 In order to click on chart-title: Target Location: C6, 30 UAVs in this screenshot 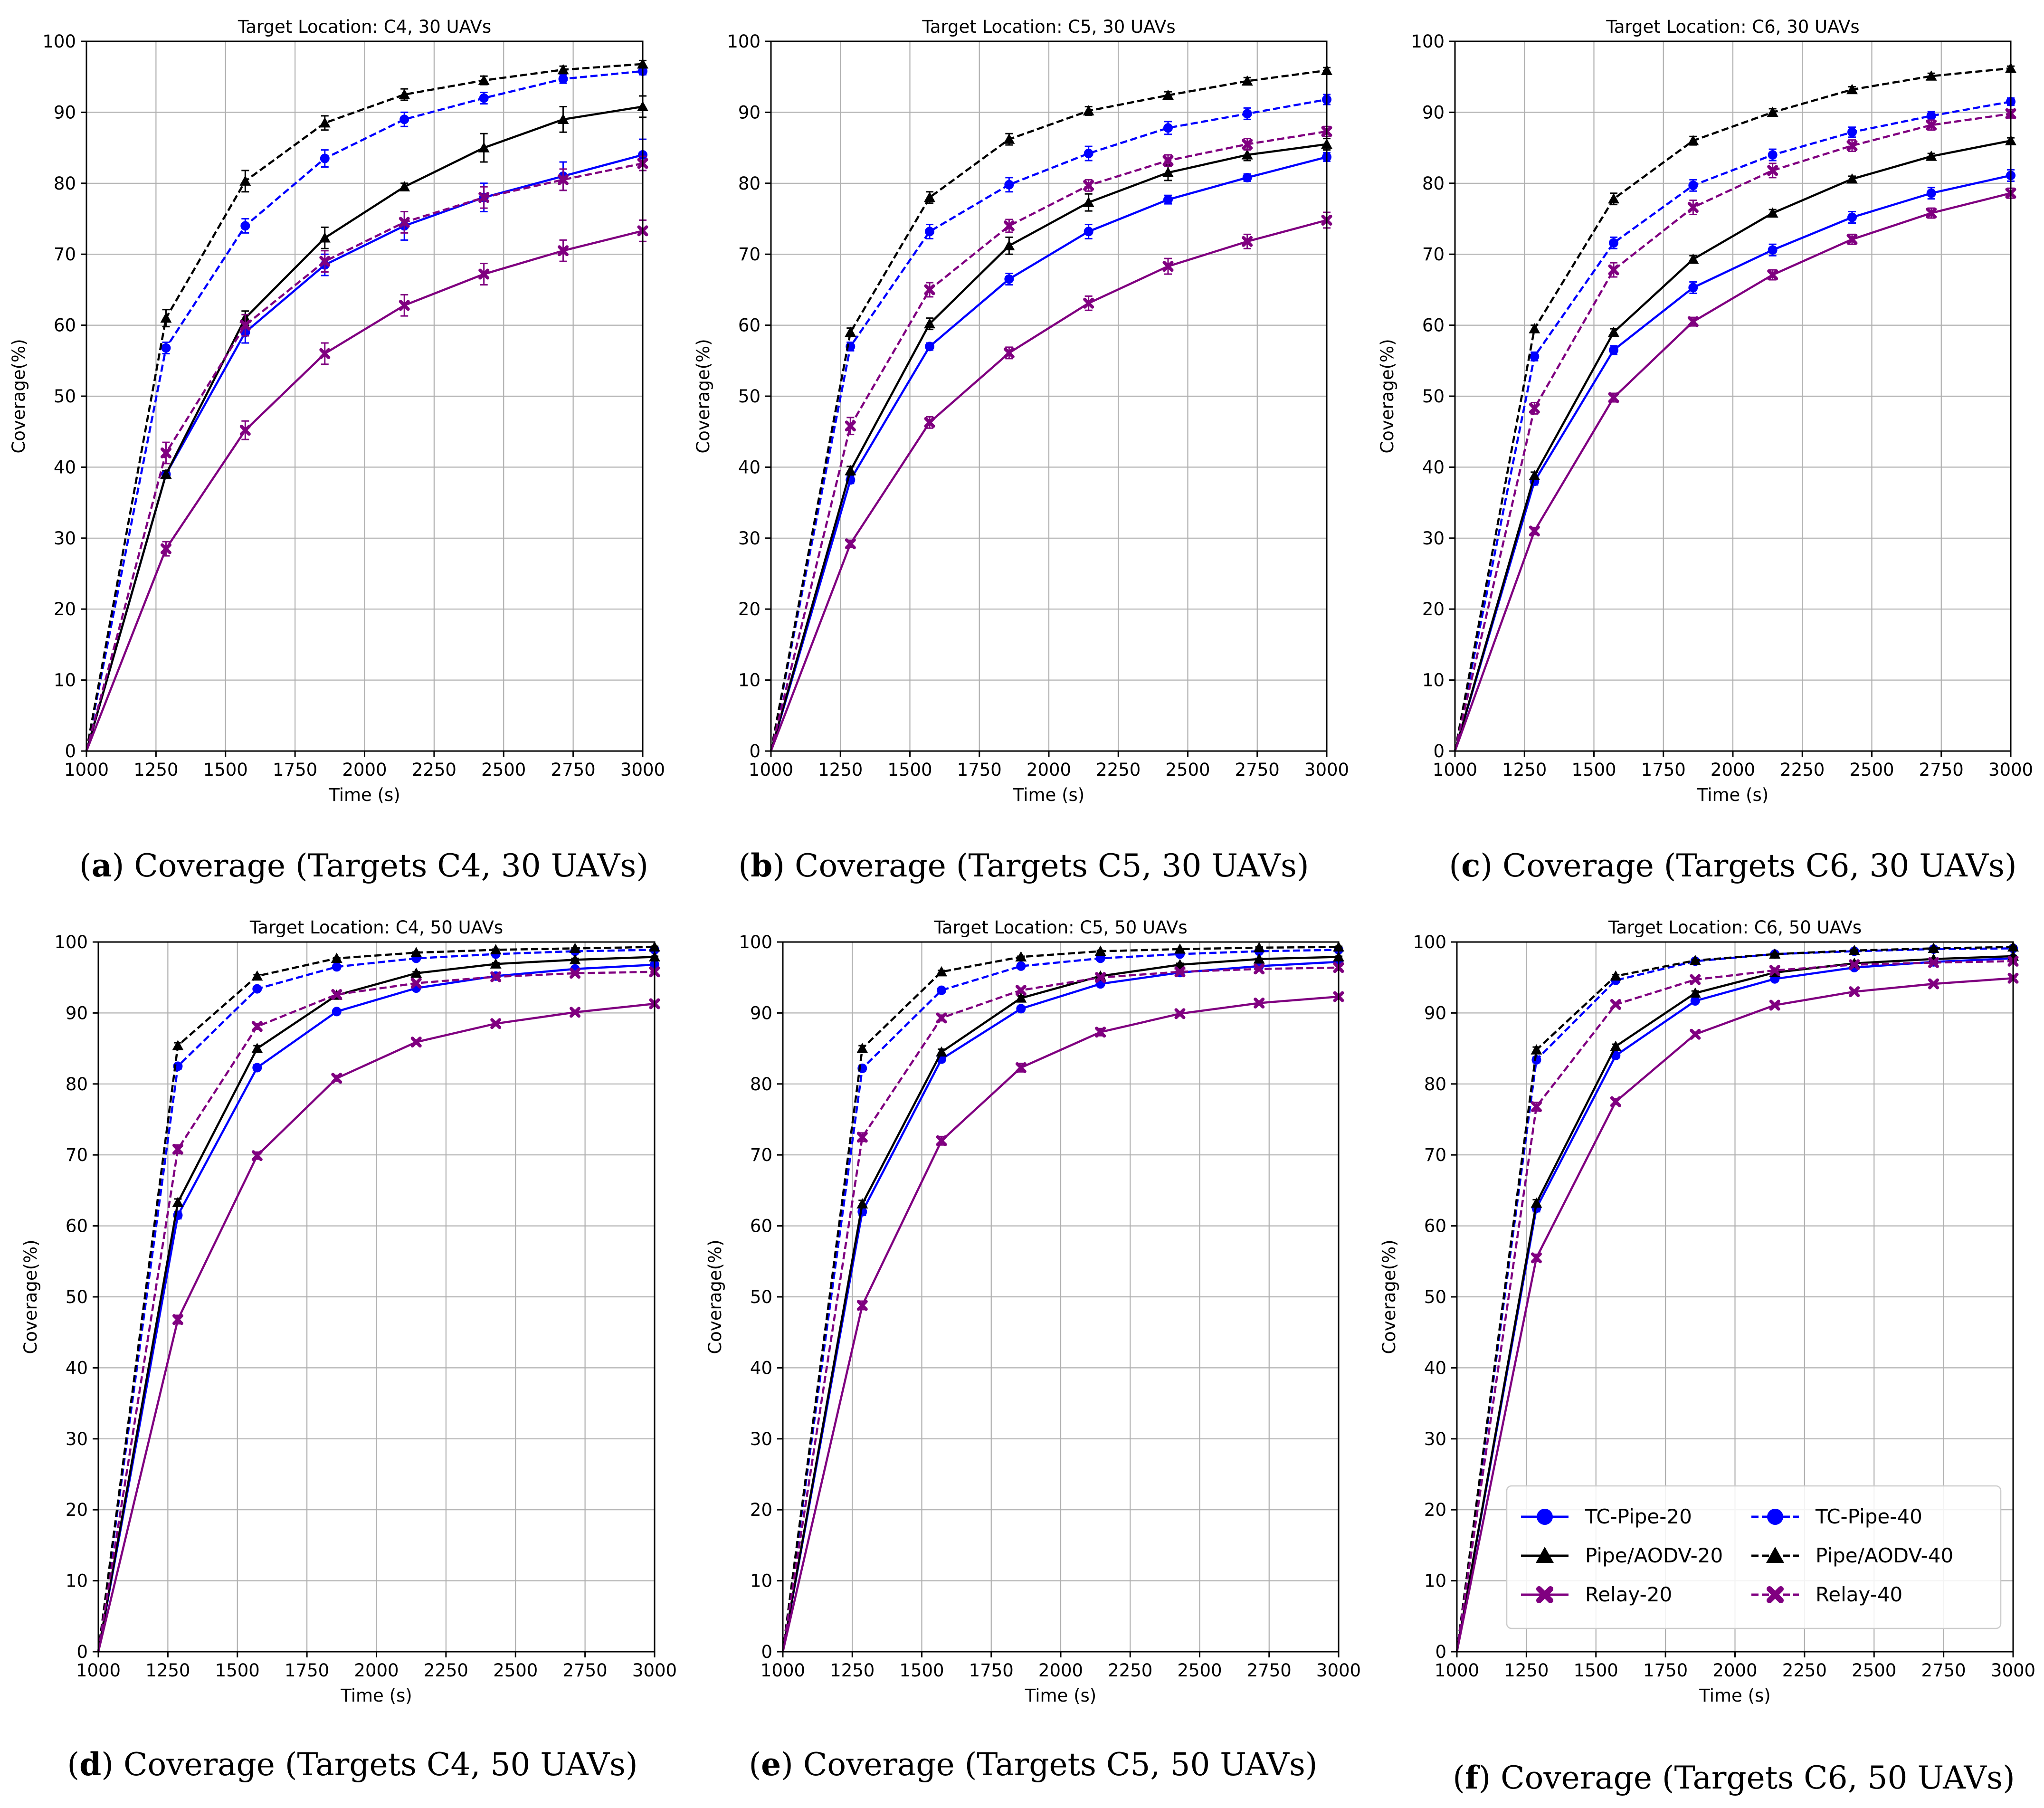, I will do `click(1733, 27)`.